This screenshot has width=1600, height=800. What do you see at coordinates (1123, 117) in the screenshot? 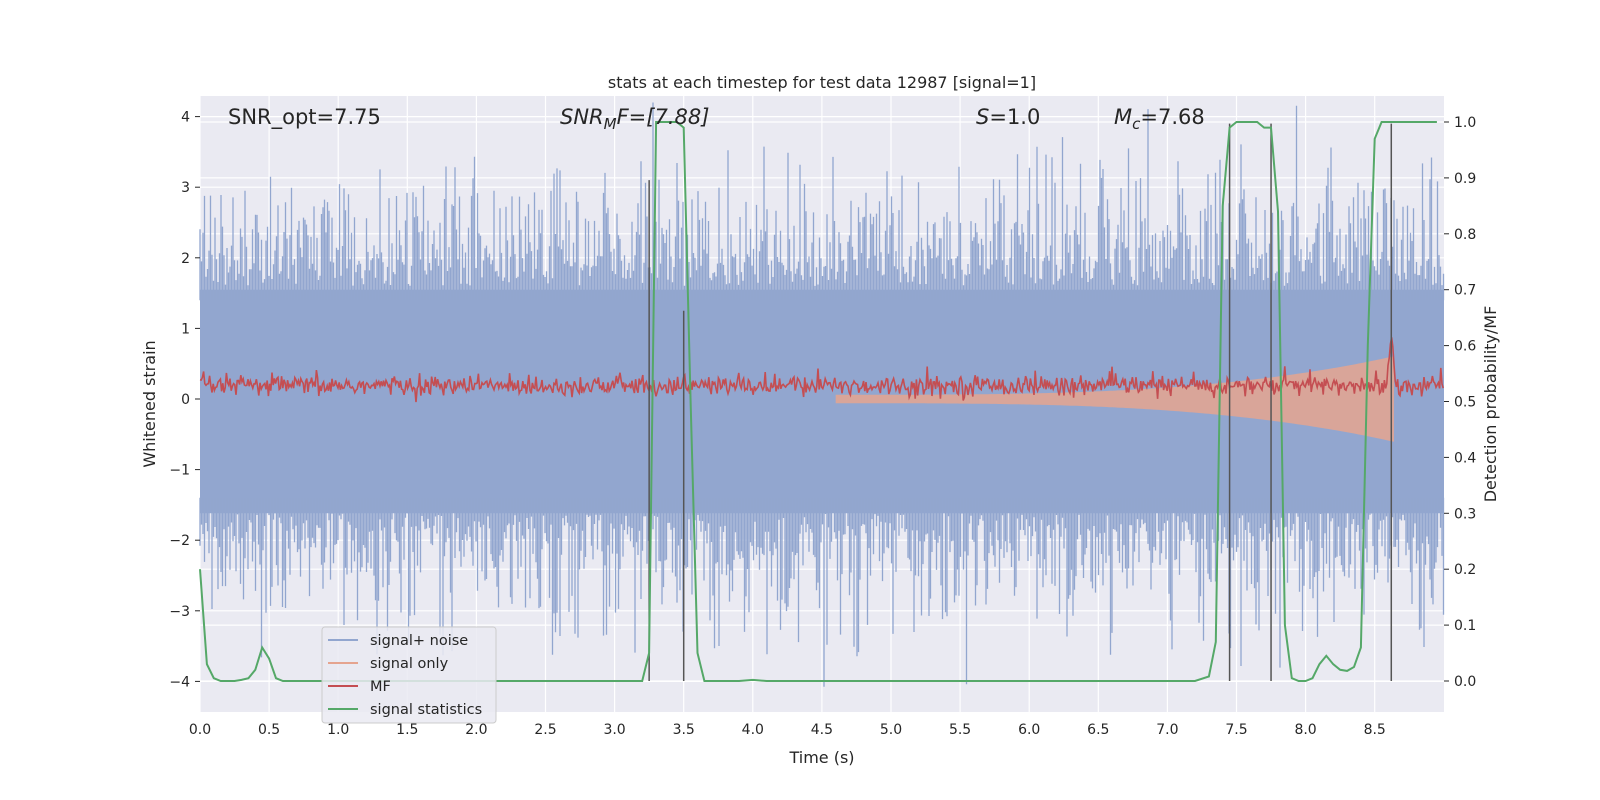
I see `annotation-mc-main: M` at bounding box center [1123, 117].